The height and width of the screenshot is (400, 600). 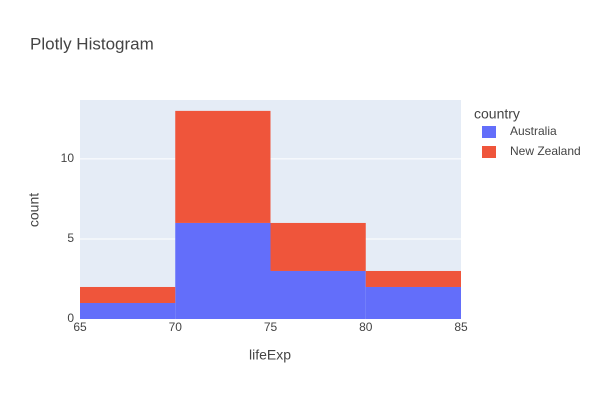 What do you see at coordinates (270, 355) in the screenshot?
I see `x-axis-title: lifeExp` at bounding box center [270, 355].